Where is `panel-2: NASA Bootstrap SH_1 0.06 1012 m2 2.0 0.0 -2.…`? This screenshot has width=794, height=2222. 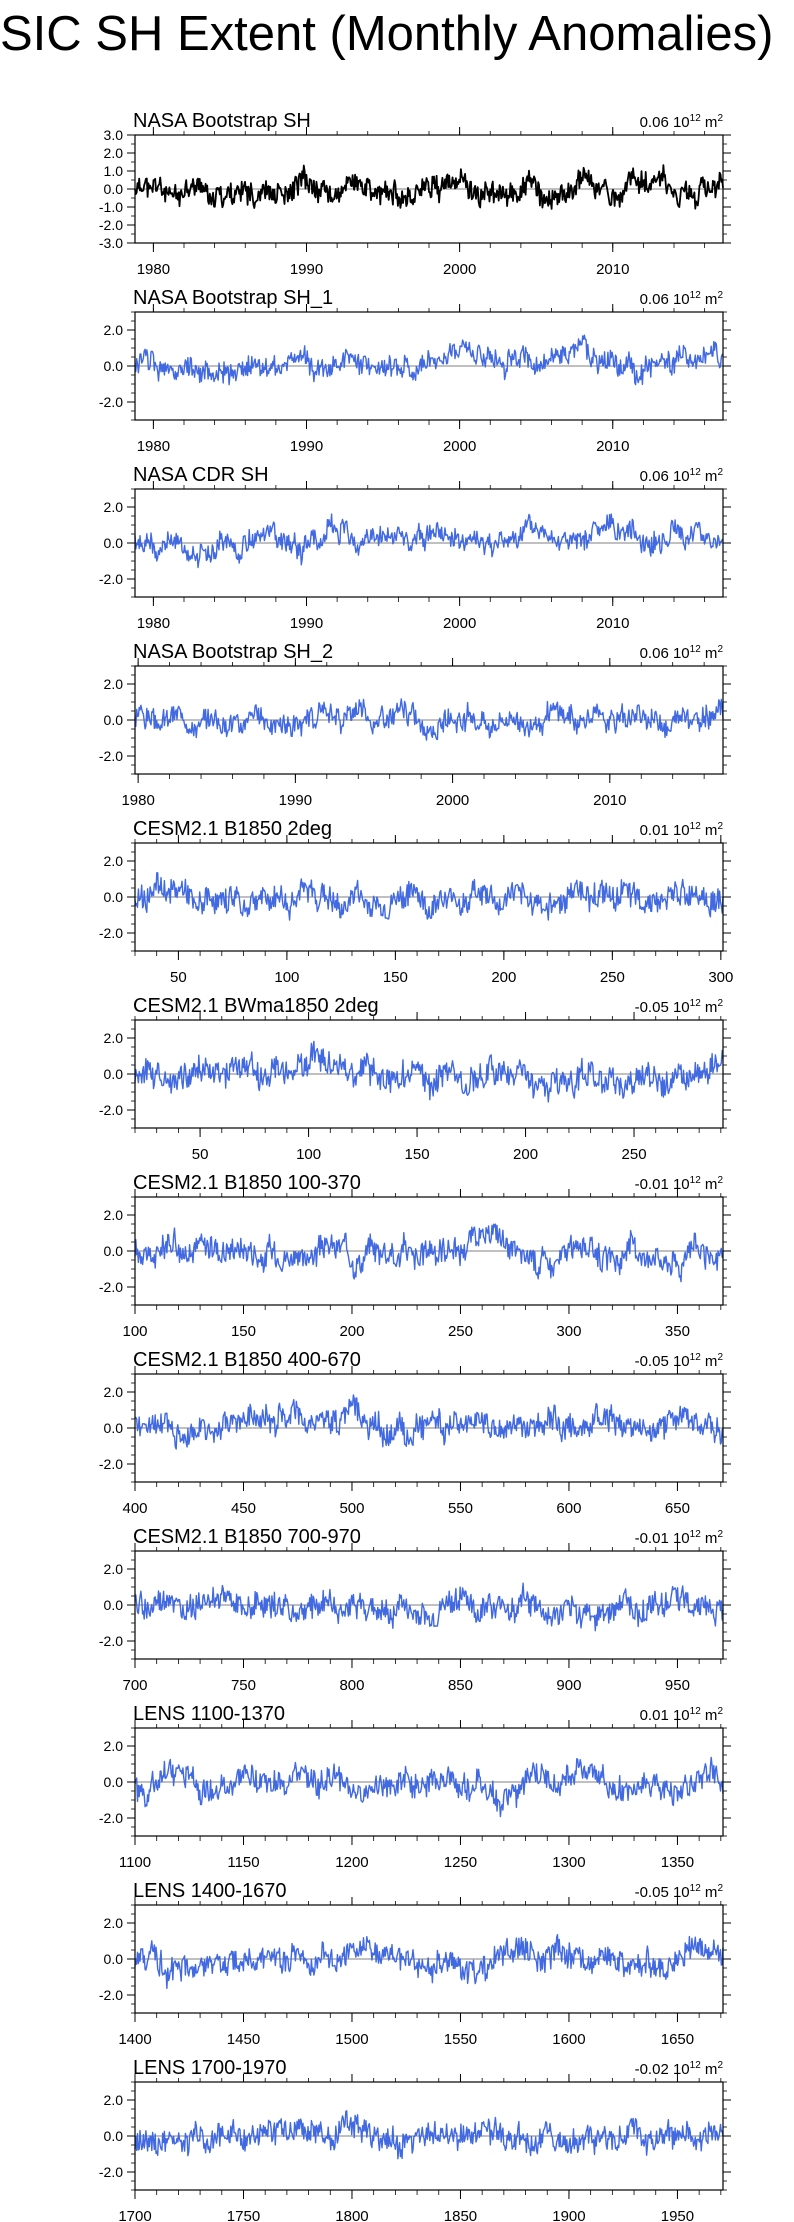
panel-2: NASA Bootstrap SH_1 0.06 1012 m2 2.0 0.0 -2.… is located at coordinates (415, 371).